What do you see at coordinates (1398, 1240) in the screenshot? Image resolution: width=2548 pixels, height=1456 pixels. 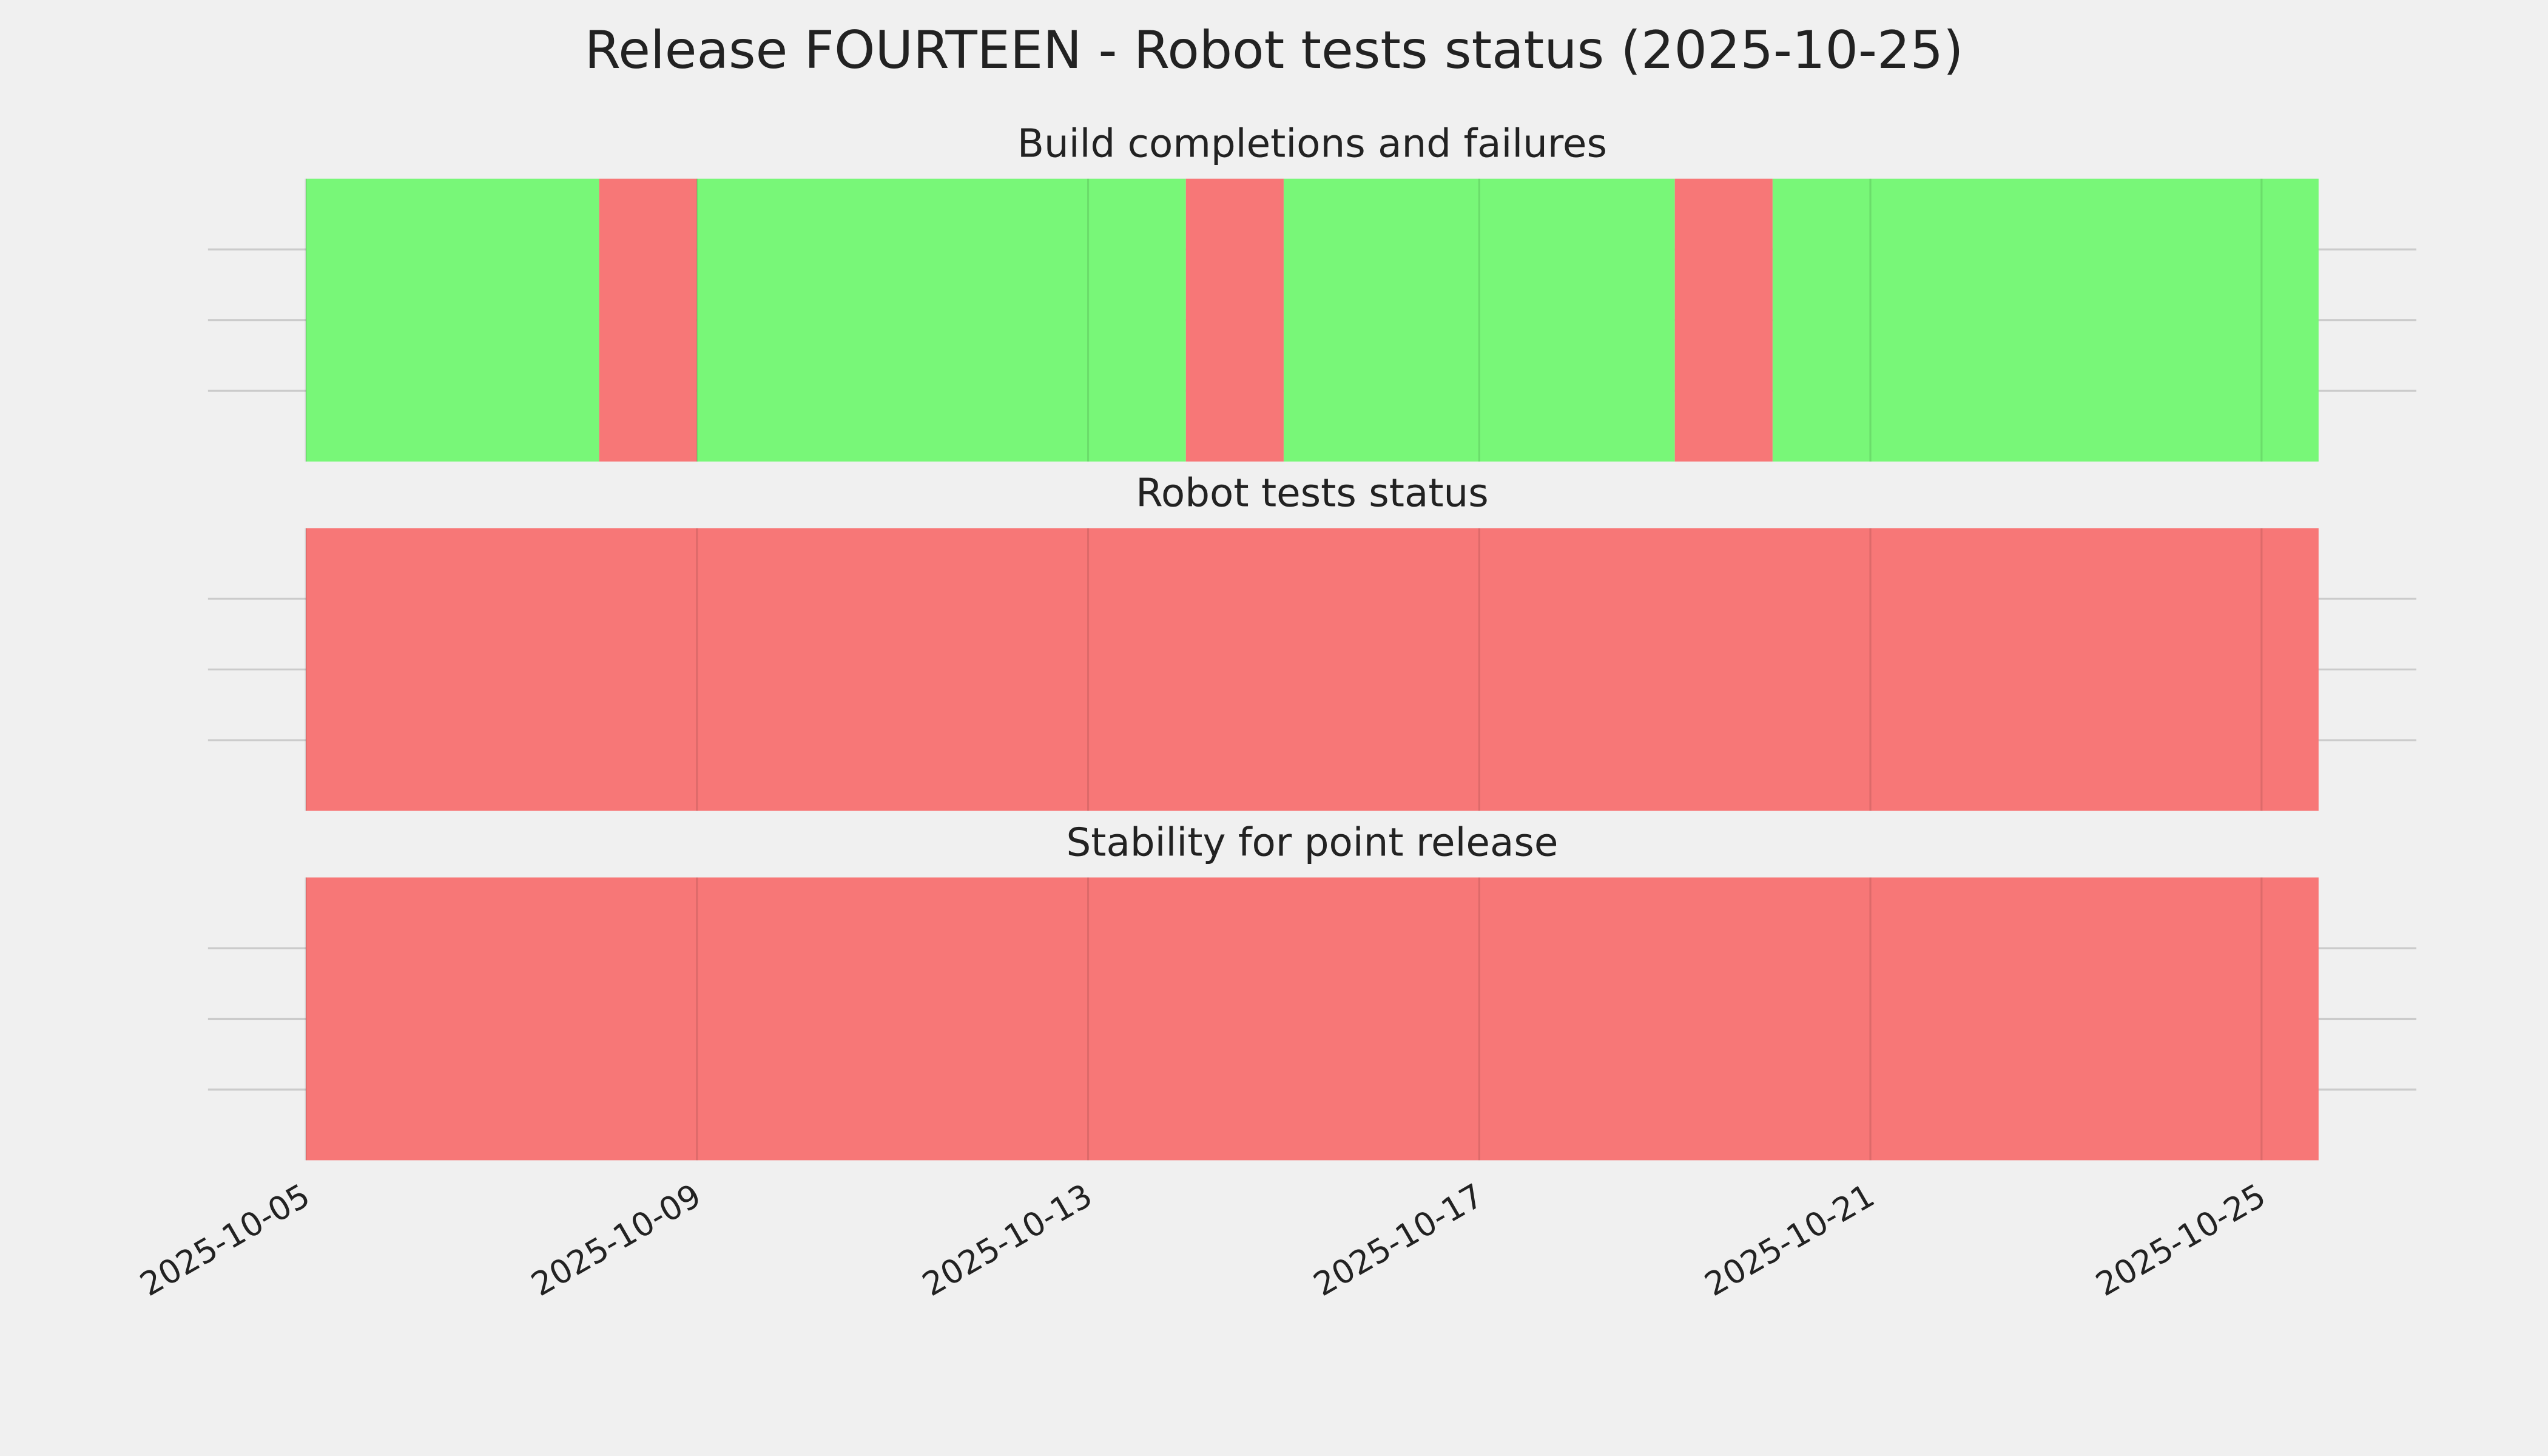 I see `x-tick-label: 2025-10-17` at bounding box center [1398, 1240].